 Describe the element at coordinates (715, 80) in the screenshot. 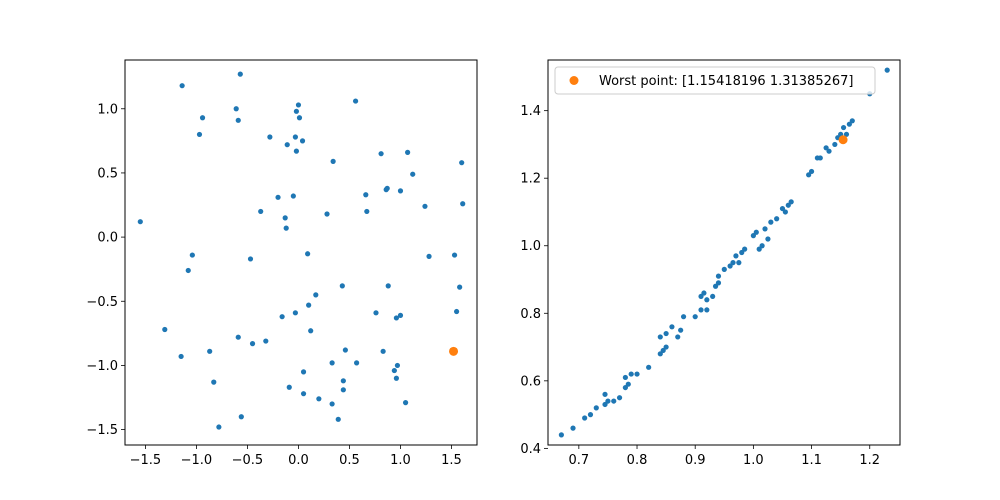

I see `legend: Worst point: [1.15418196 1.31385267]` at that location.